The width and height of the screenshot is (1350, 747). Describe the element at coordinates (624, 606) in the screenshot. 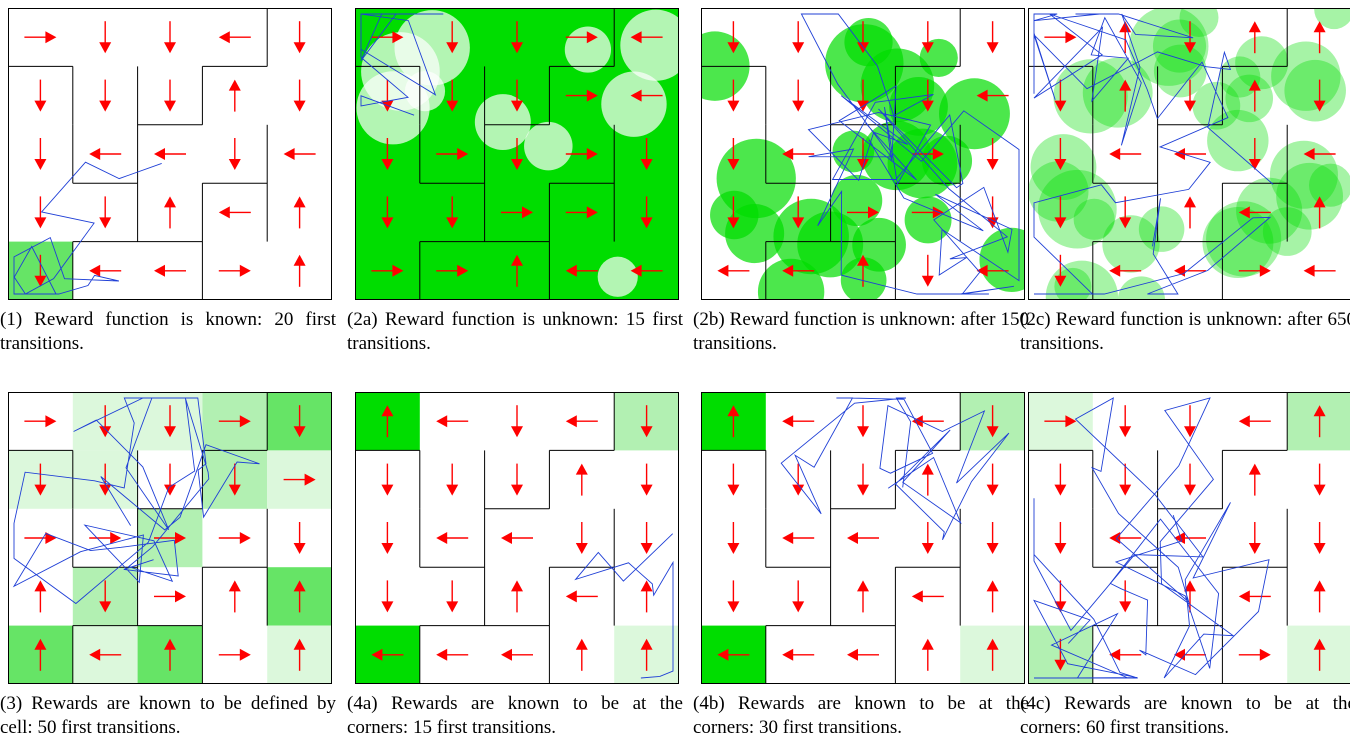

I see `agent-trajectory` at that location.